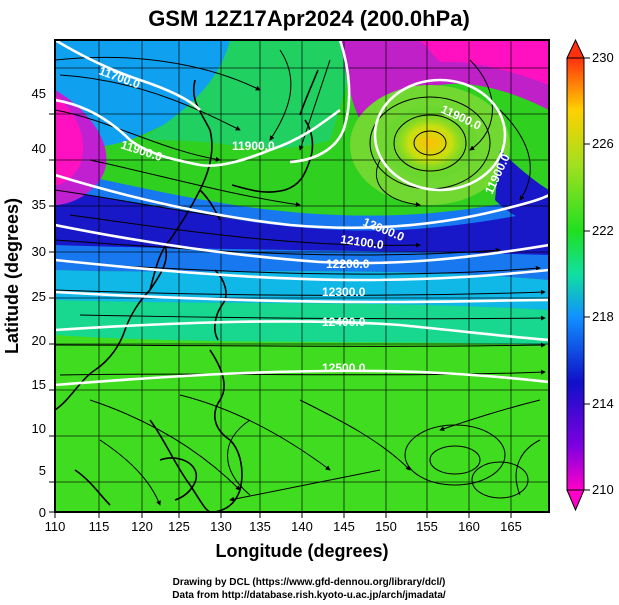 This screenshot has width=619, height=605. Describe the element at coordinates (42, 470) in the screenshot. I see `y-tick-label: 5` at that location.